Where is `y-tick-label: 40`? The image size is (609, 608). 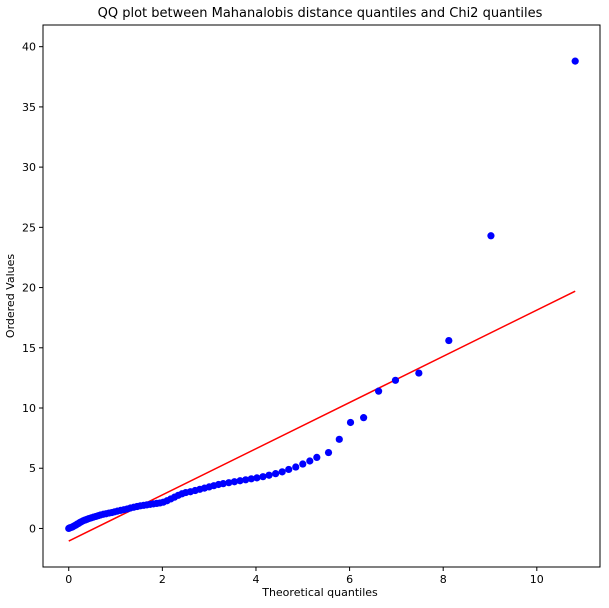
y-tick-label: 40 is located at coordinates (29, 47).